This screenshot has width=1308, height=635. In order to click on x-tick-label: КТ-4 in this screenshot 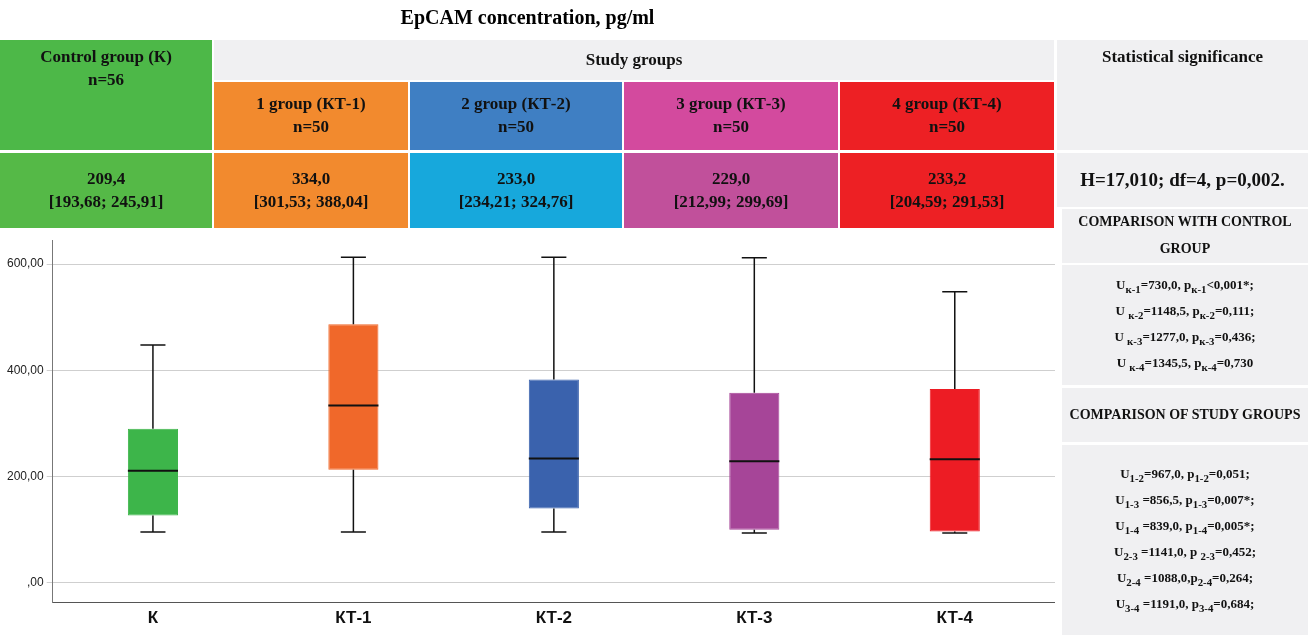, I will do `click(955, 618)`.